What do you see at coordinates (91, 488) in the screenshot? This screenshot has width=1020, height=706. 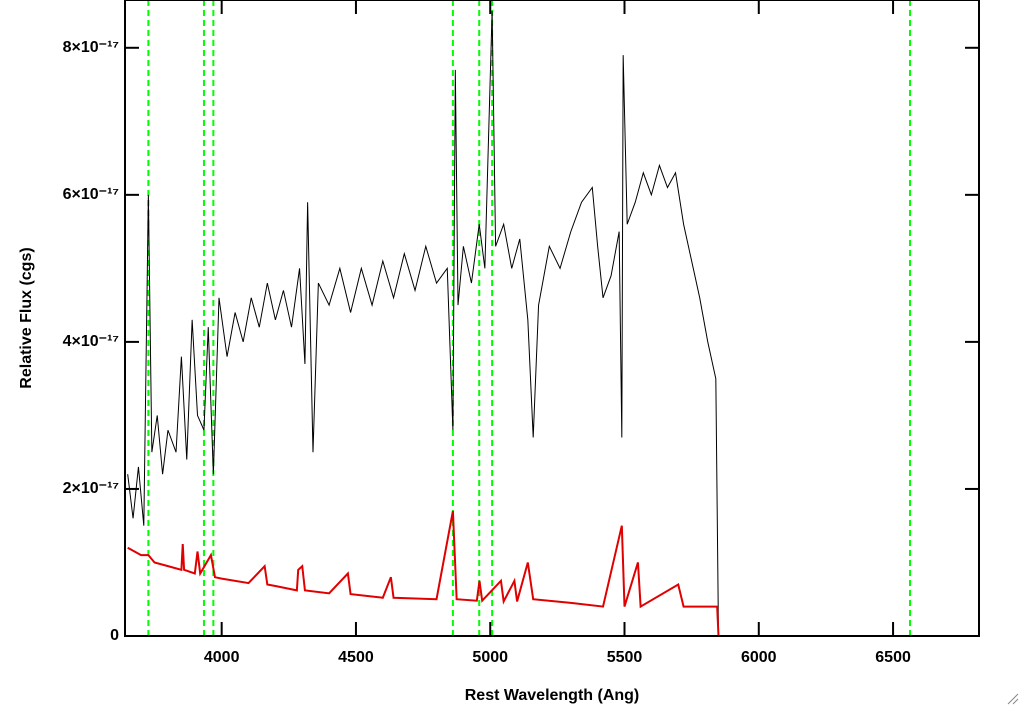 I see `y-tick-label: 2×10⁻¹⁷` at bounding box center [91, 488].